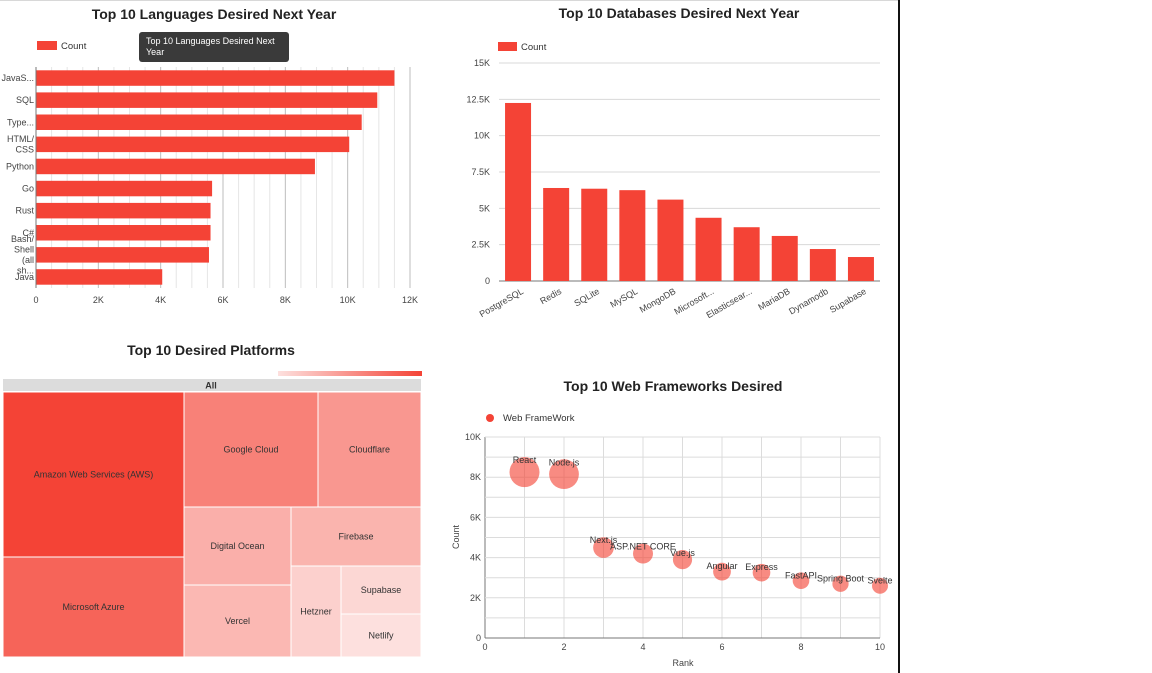 The height and width of the screenshot is (673, 1152). Describe the element at coordinates (222, 300) in the screenshot. I see `x-tick-label: 6K` at that location.